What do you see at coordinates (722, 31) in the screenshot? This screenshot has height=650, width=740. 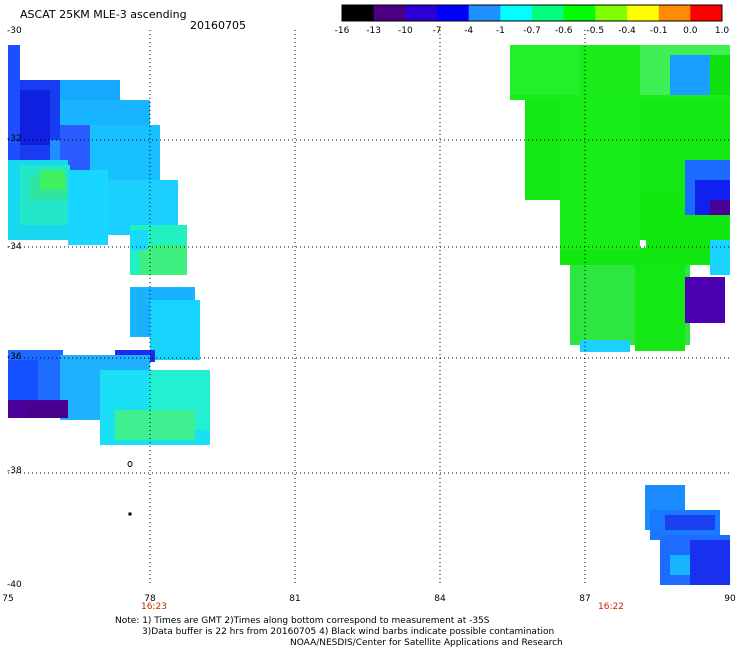 I see `colorbar-tick-label: 1.0` at bounding box center [722, 31].